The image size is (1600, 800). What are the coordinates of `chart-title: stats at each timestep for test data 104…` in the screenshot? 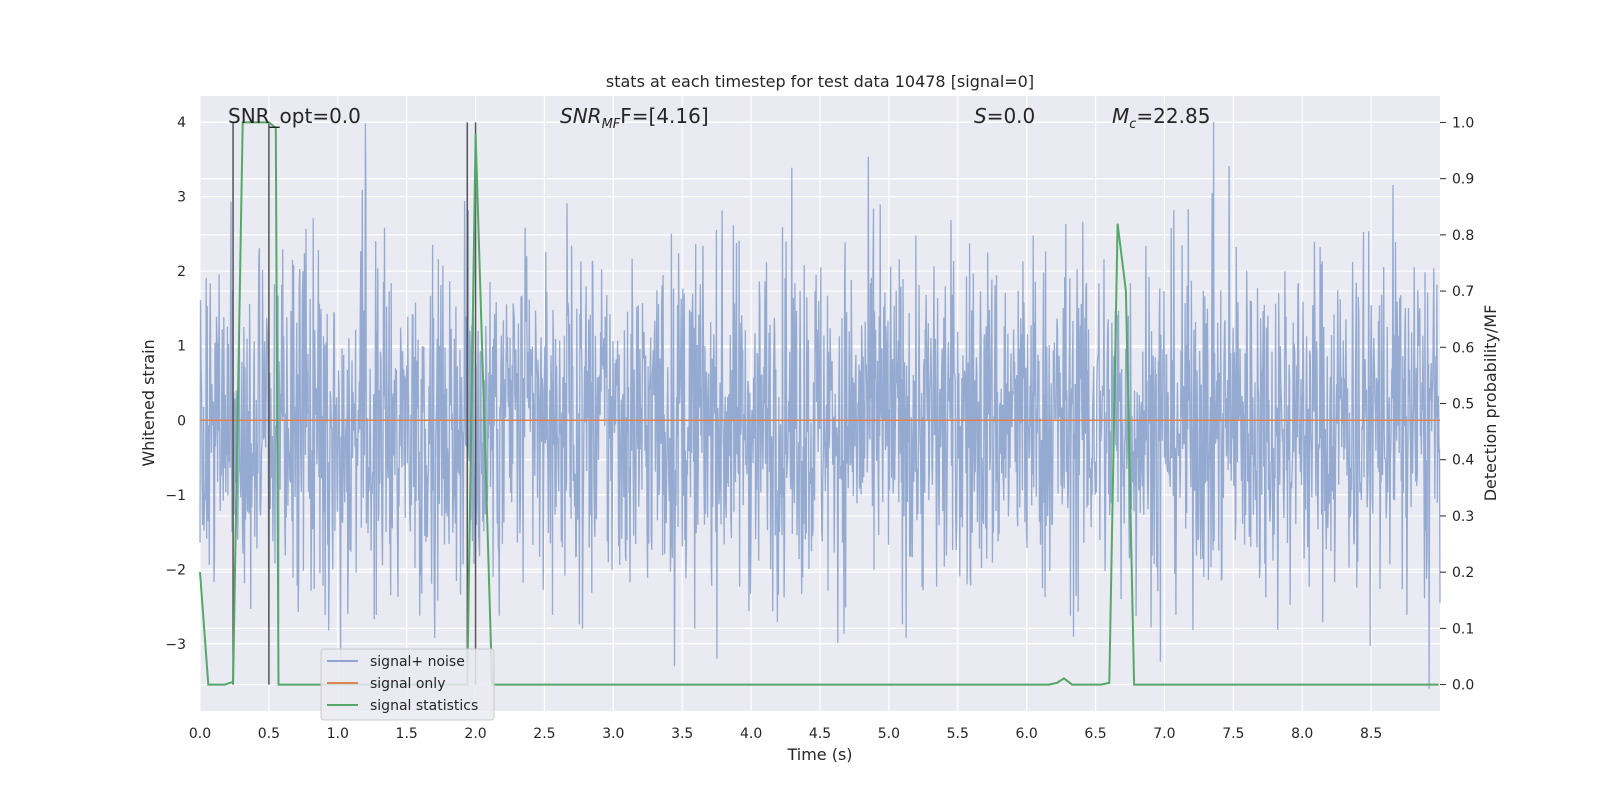 It's located at (820, 81).